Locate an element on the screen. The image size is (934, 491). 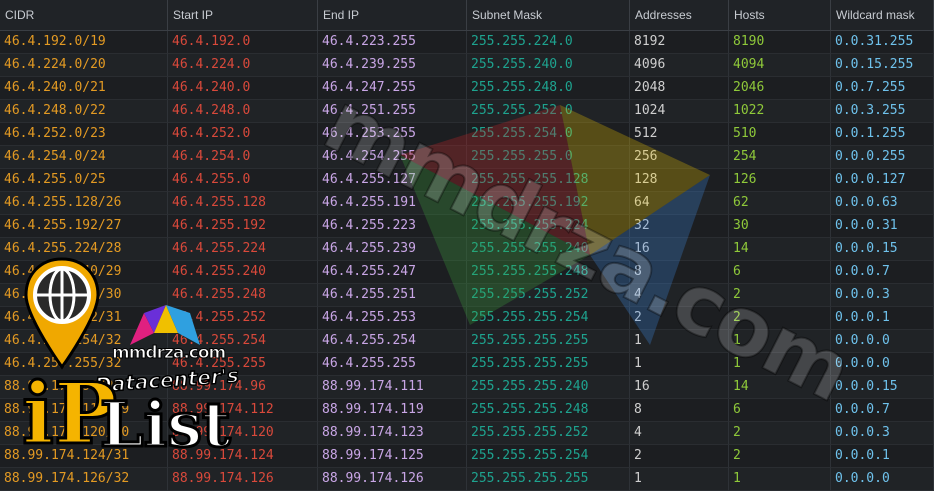
end-ip-cell: 46.4.255.239 is located at coordinates (392, 249).